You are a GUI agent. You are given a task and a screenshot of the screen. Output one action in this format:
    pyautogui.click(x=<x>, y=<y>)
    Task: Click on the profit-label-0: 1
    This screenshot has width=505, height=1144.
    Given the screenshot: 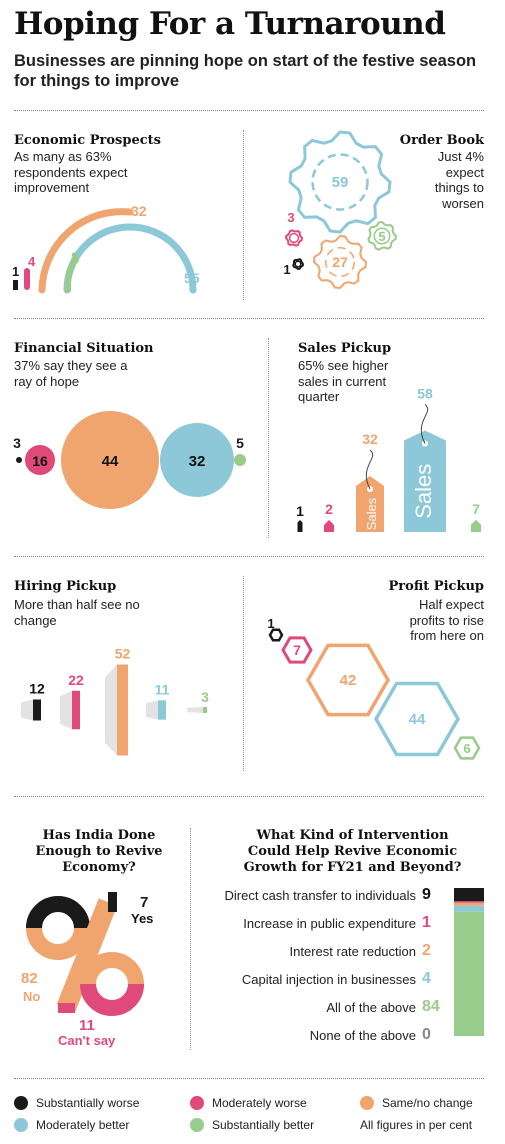 What is the action you would take?
    pyautogui.click(x=270, y=623)
    